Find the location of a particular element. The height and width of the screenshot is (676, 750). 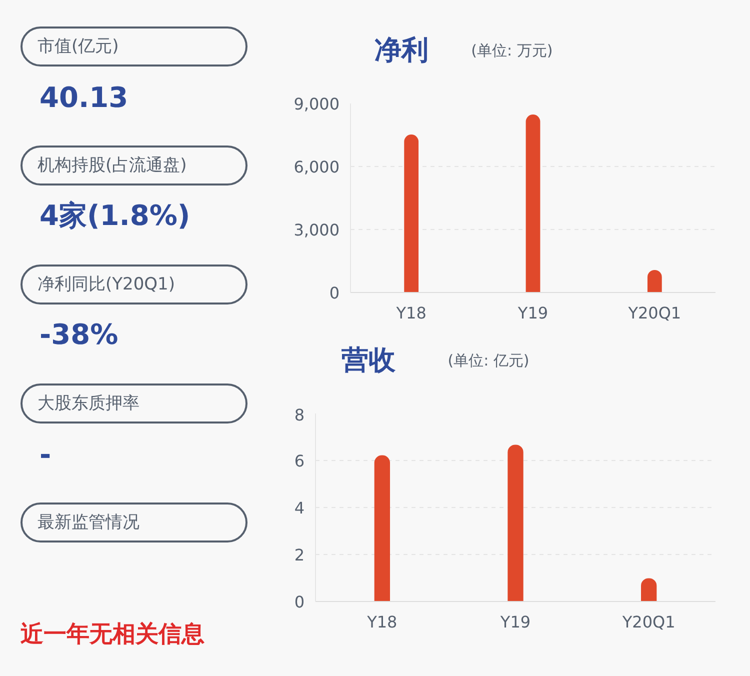

chart-title: 营收 is located at coordinates (368, 360).